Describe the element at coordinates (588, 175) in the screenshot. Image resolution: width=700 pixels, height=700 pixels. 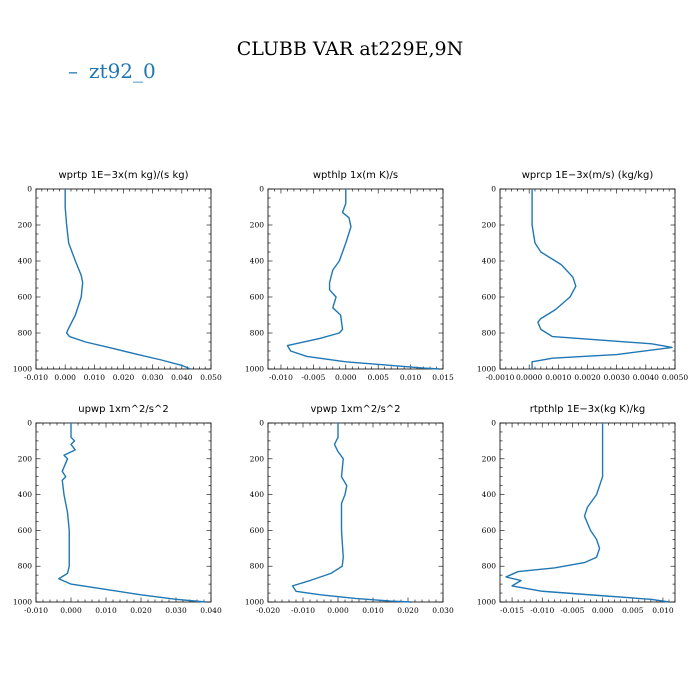
I see `panel-title: wprcp 1E−3x(m/s) (kg/kg)` at that location.